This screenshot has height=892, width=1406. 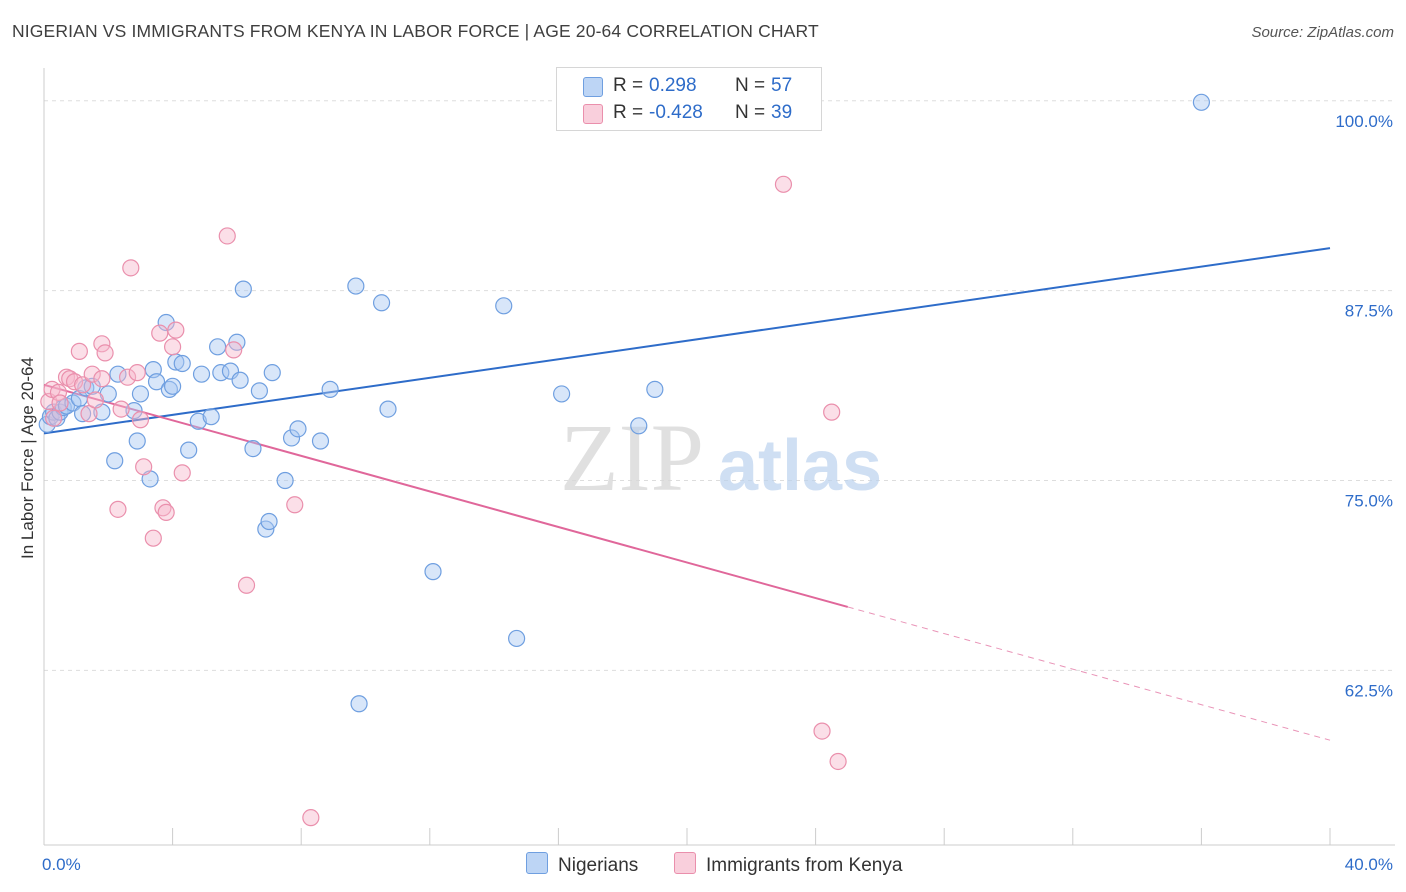 What do you see at coordinates (593, 87) in the screenshot?
I see `legend-swatch-blue` at bounding box center [593, 87].